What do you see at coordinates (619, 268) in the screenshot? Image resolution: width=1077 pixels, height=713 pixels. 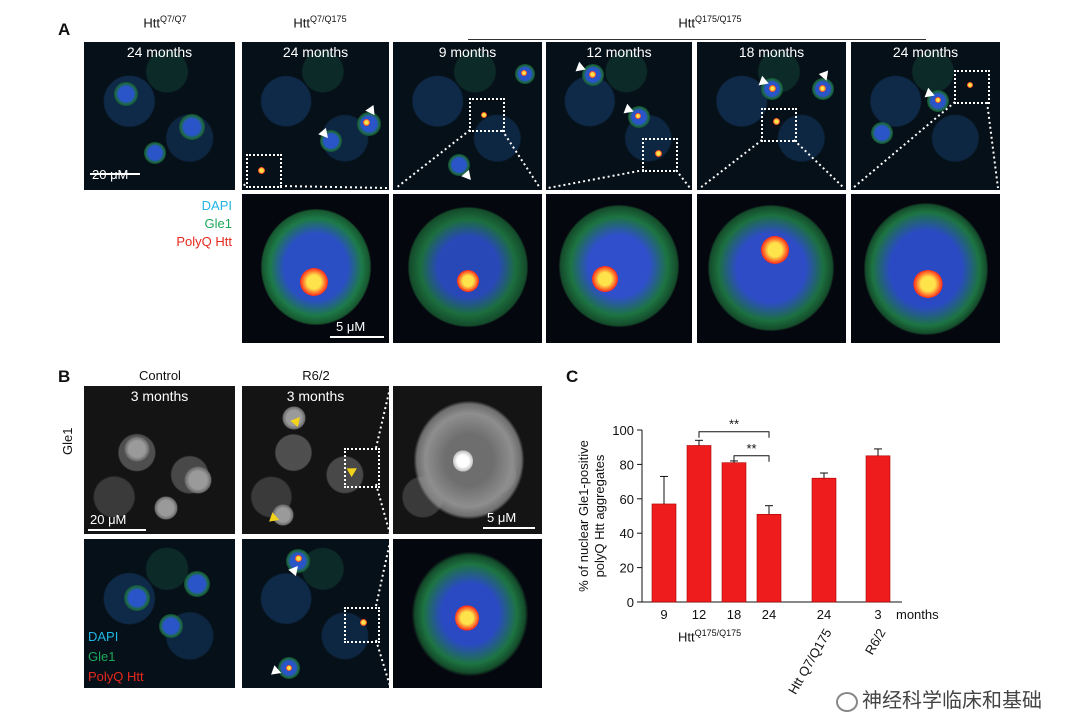 I see `zoom-q175-12m` at bounding box center [619, 268].